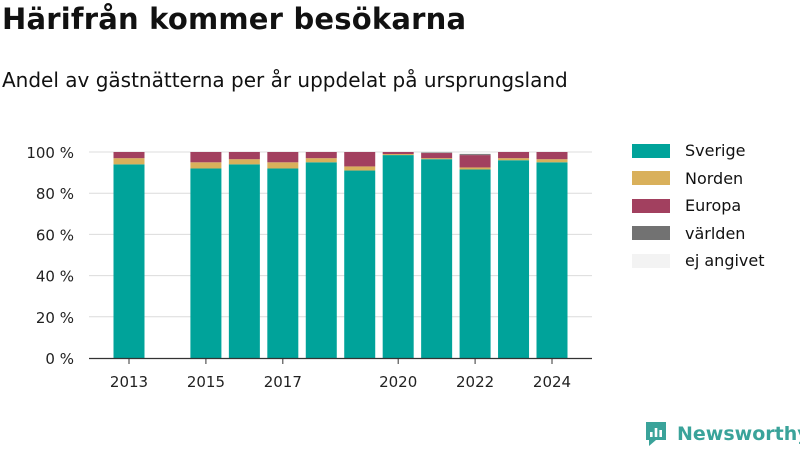 This screenshot has height=450, width=800. I want to click on legend-item-sverige: Sverige, so click(698, 151).